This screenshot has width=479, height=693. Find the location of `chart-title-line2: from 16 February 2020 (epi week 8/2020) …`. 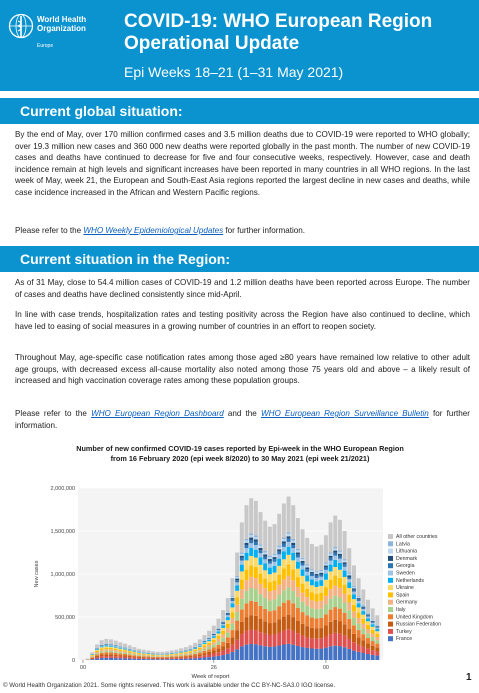

chart-title-line2: from 16 February 2020 (epi week 8/2020) … is located at coordinates (240, 458).